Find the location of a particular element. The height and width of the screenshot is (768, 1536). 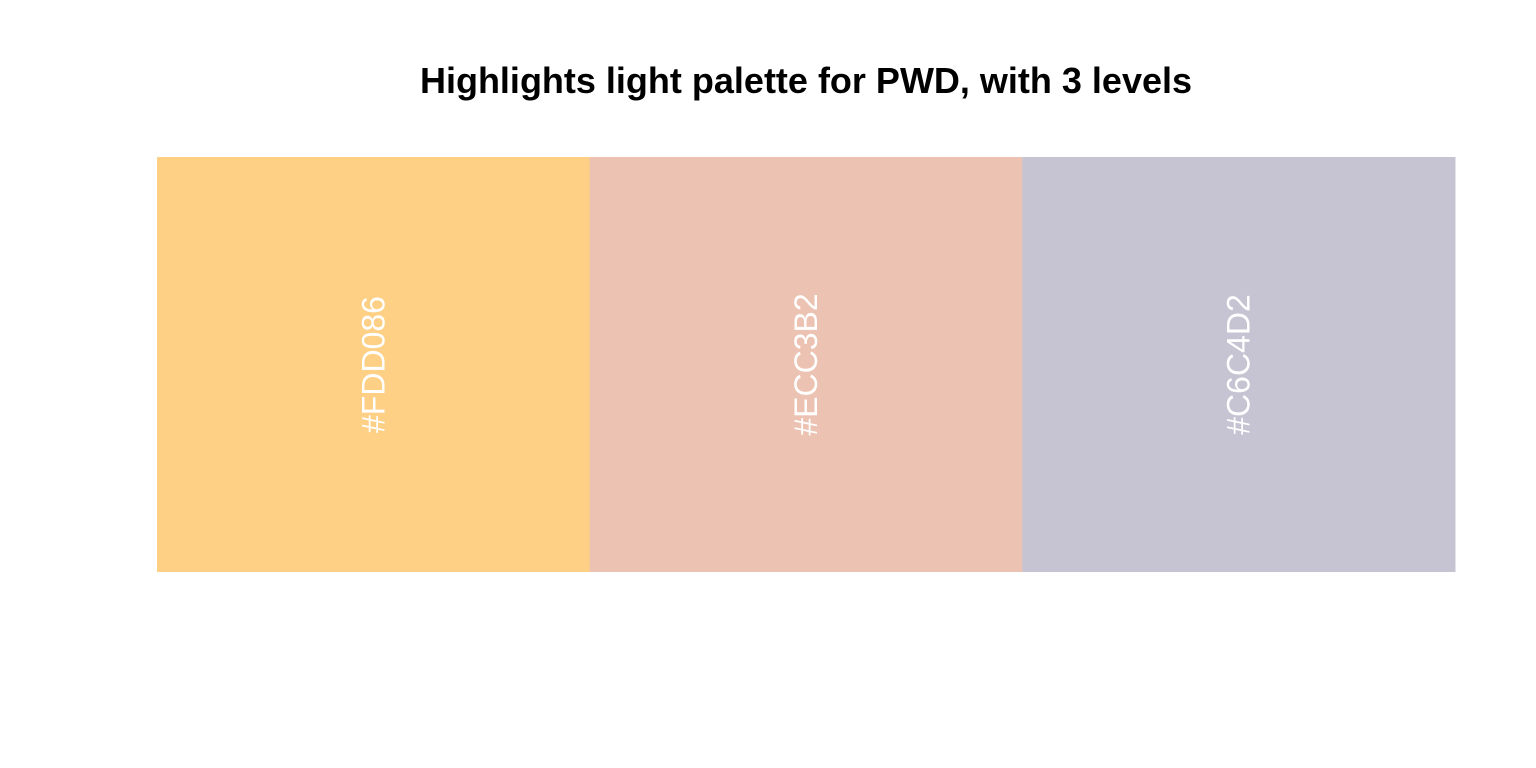

swatch-hex-label-3: #C6C4D2 is located at coordinates (1239, 364).